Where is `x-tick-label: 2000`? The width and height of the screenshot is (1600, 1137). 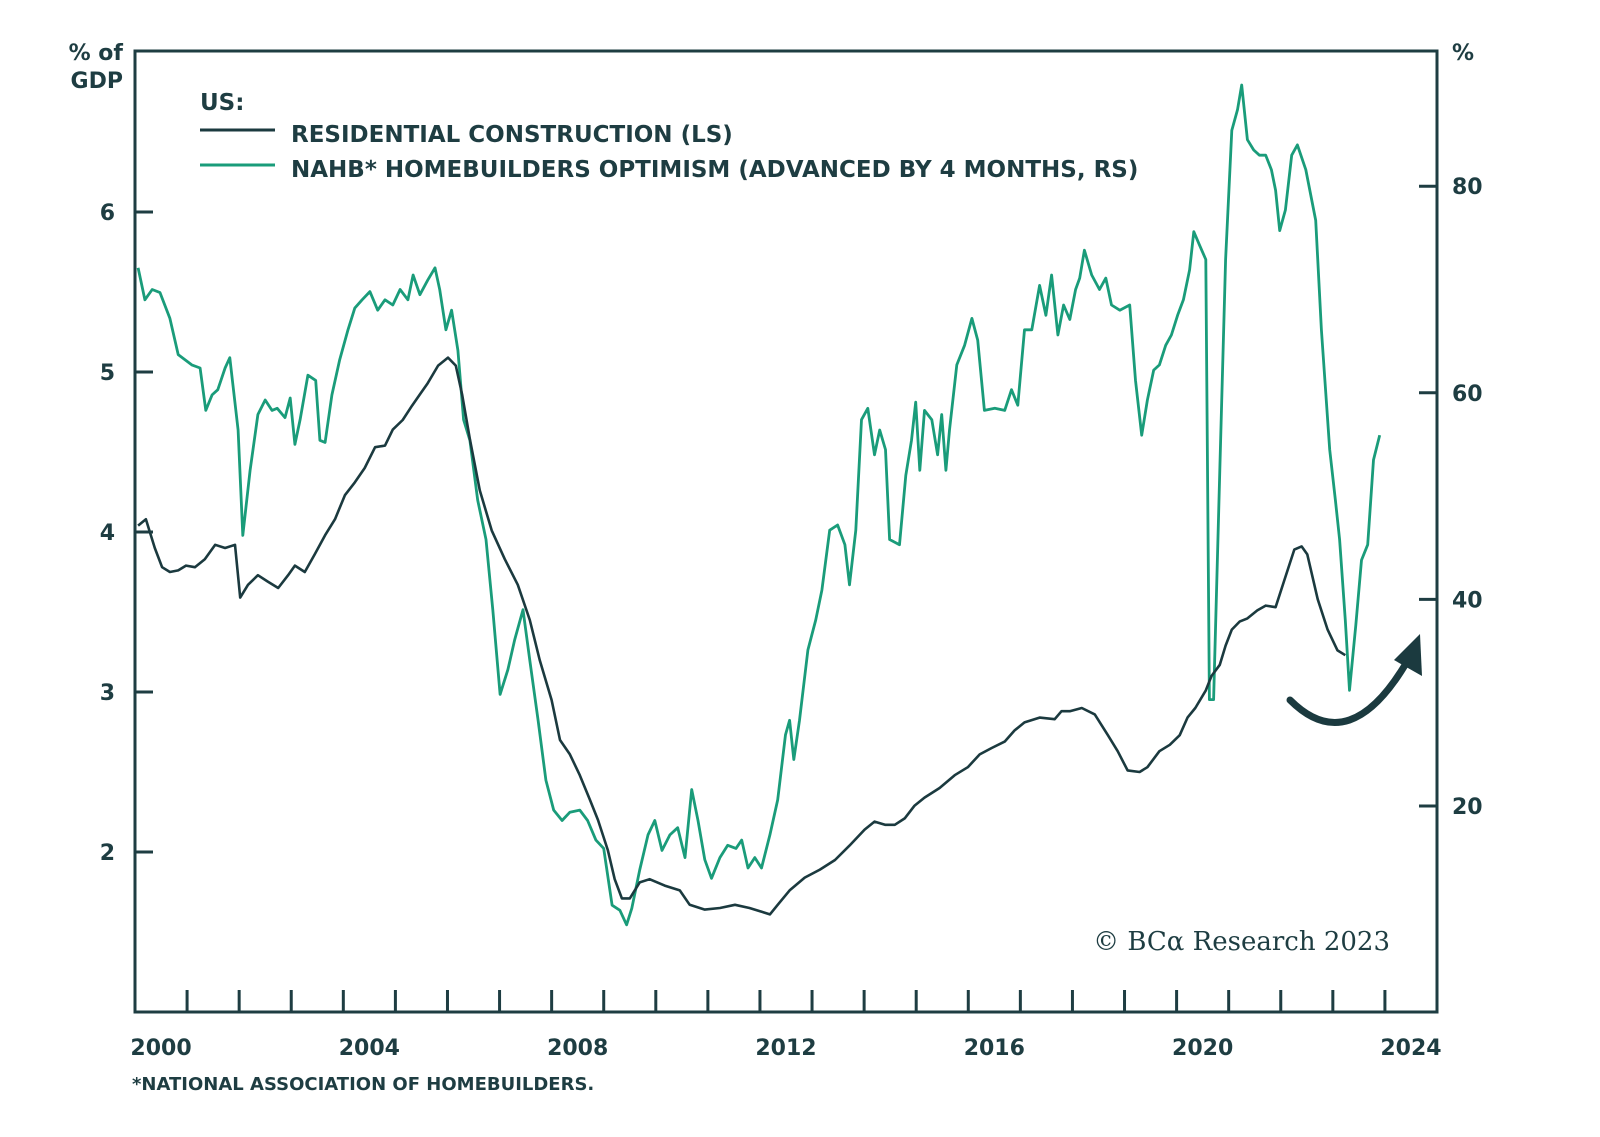 x-tick-label: 2000 is located at coordinates (160, 1048).